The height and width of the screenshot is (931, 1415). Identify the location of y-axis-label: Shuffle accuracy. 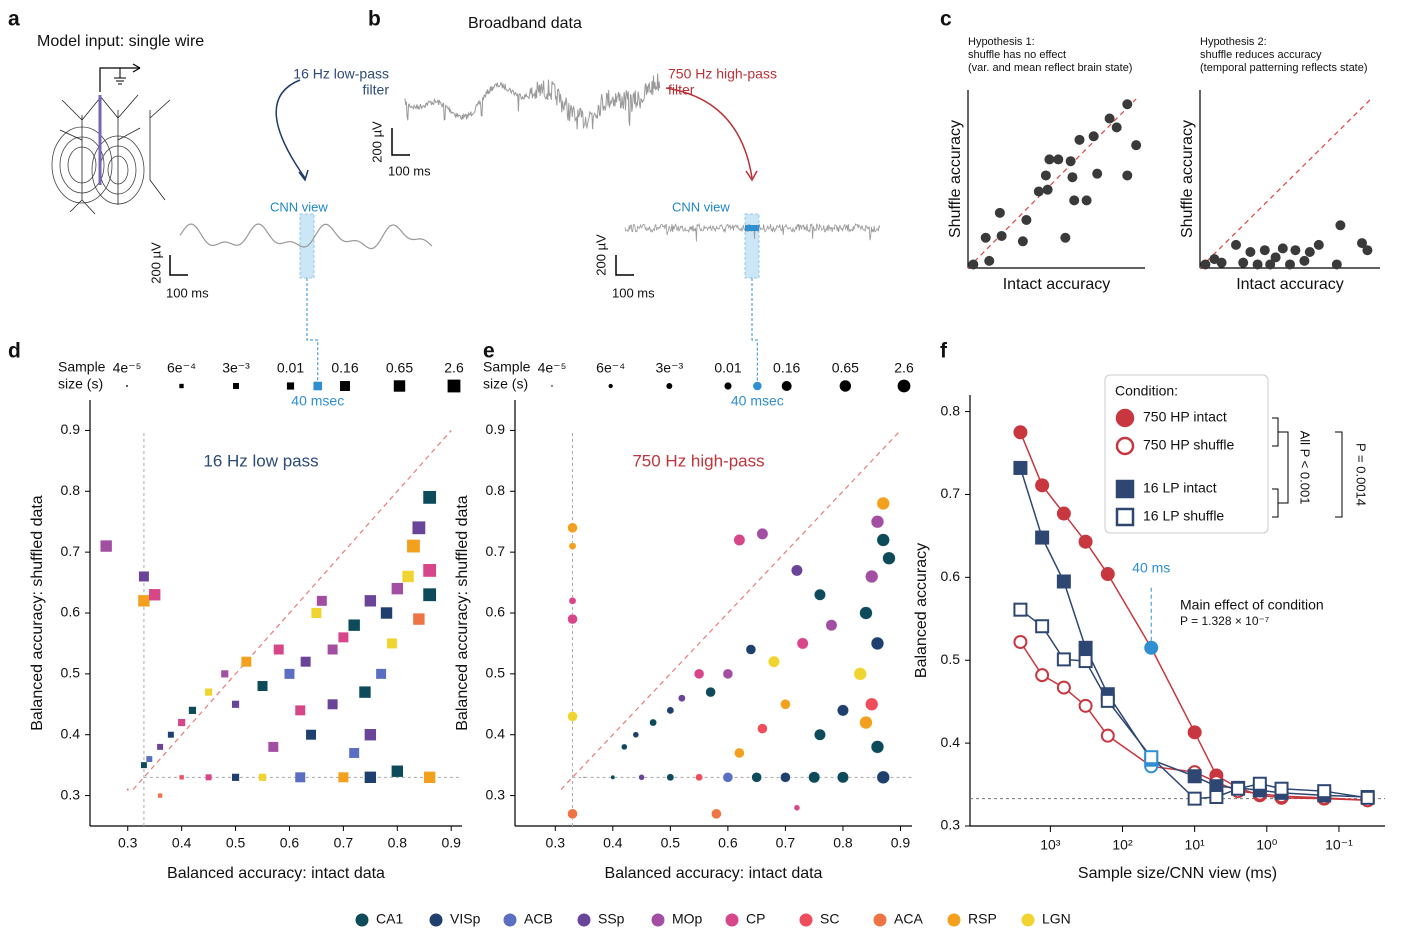
(1187, 179).